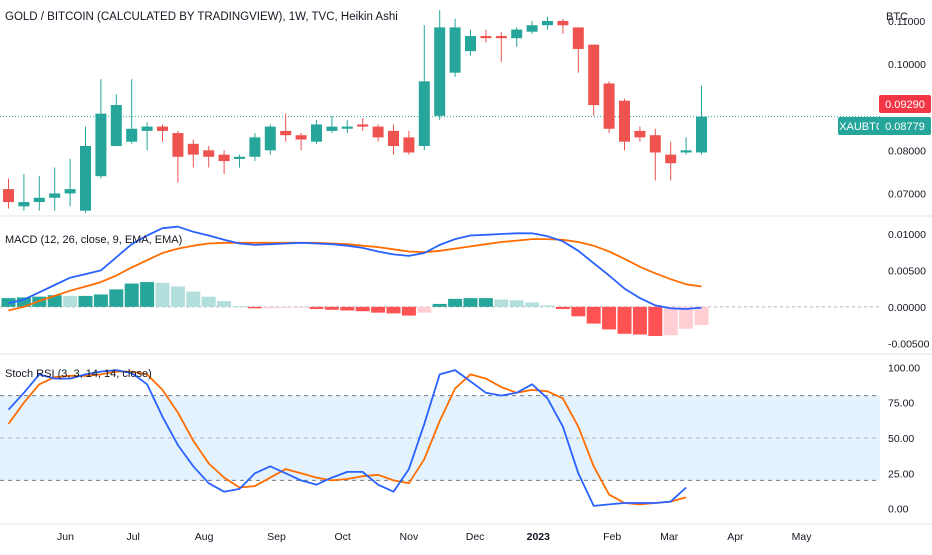 The width and height of the screenshot is (932, 555). What do you see at coordinates (905, 126) in the screenshot?
I see `last-close-badge: 0.08779` at bounding box center [905, 126].